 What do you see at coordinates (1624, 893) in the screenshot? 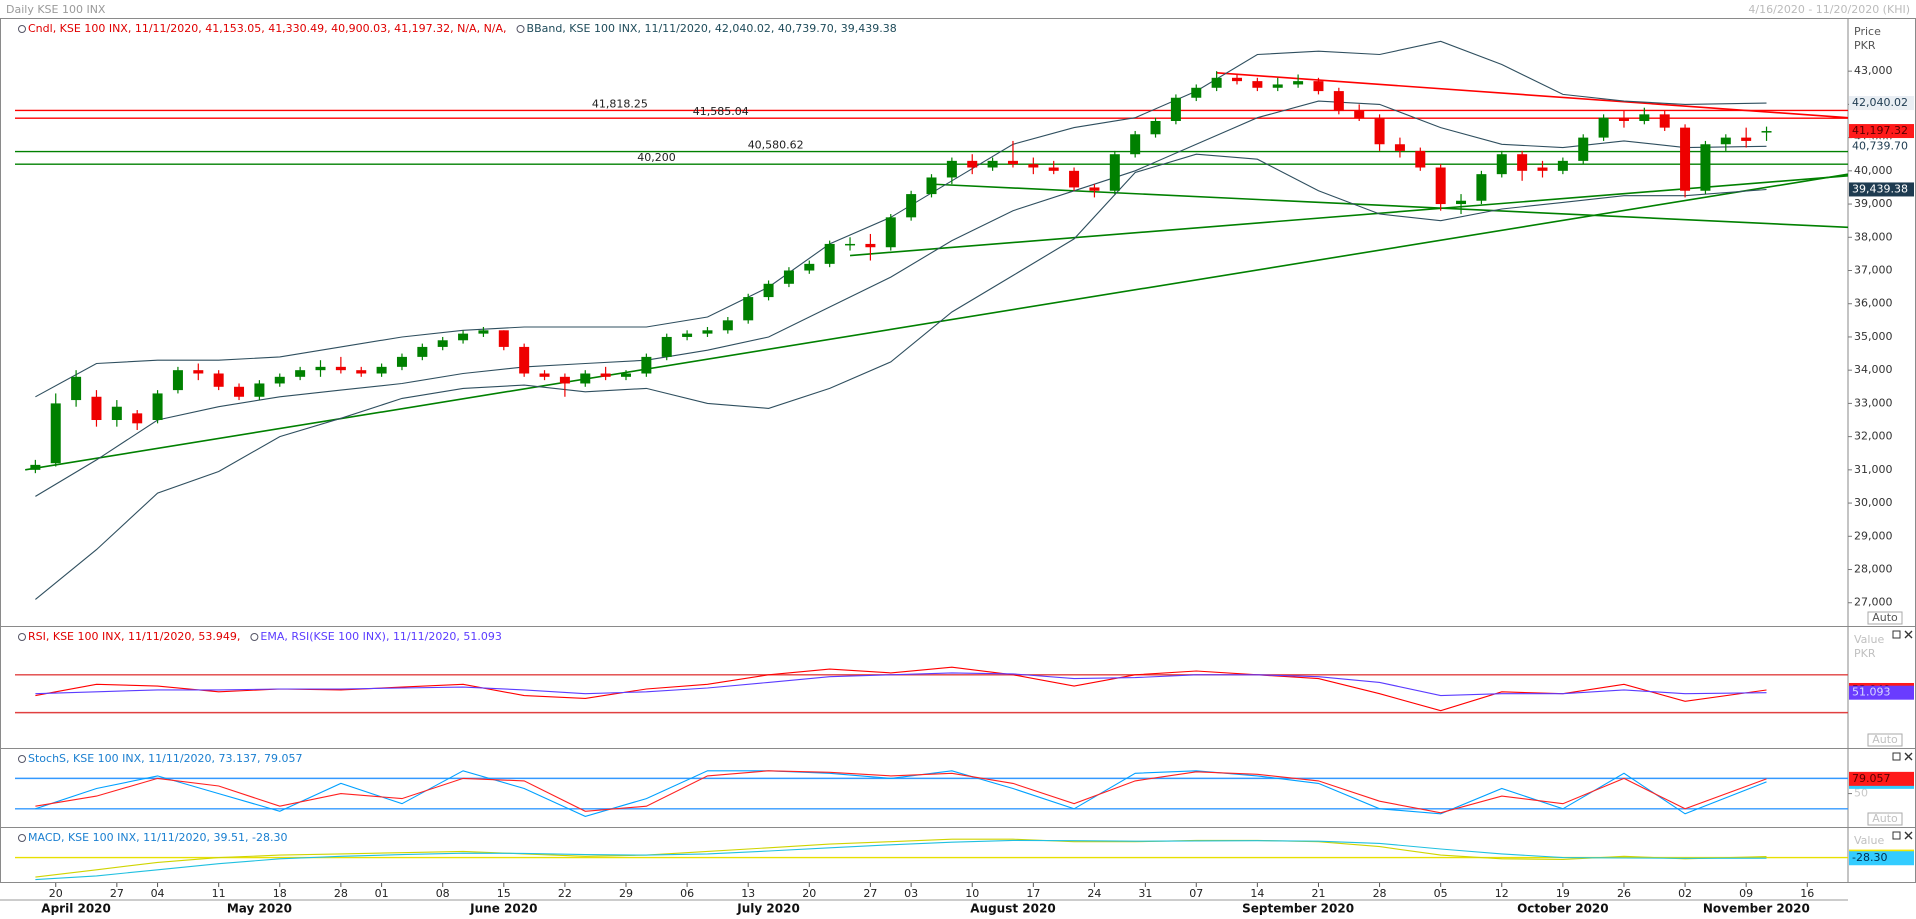
I see `x-tick-label: 26` at bounding box center [1624, 893].